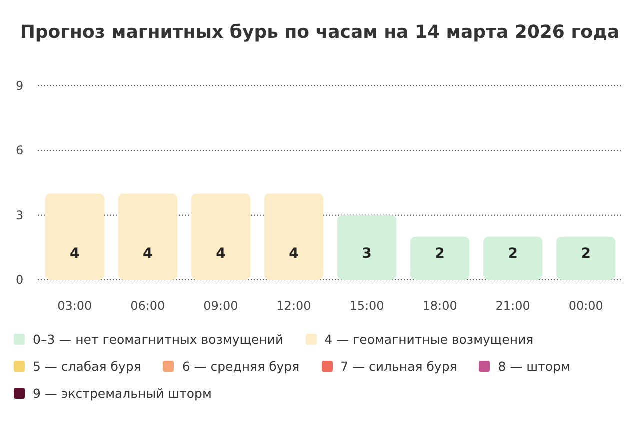 The image size is (640, 426). Describe the element at coordinates (148, 306) in the screenshot. I see `x-tick-label: 06:00` at that location.